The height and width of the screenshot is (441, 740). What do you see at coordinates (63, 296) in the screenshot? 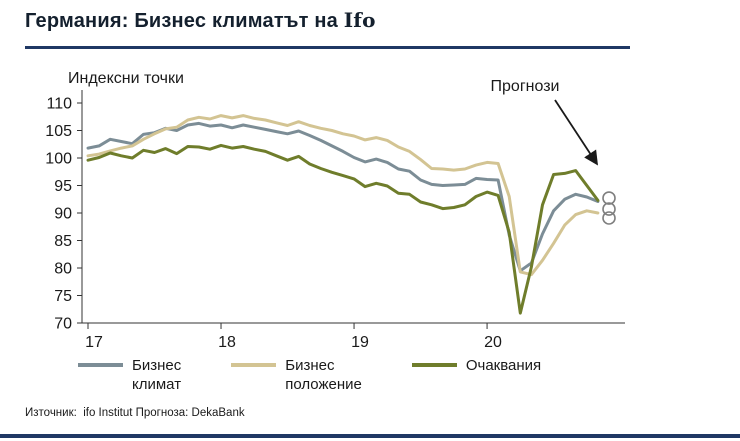
I see `y-tick-label: 75` at bounding box center [63, 296].